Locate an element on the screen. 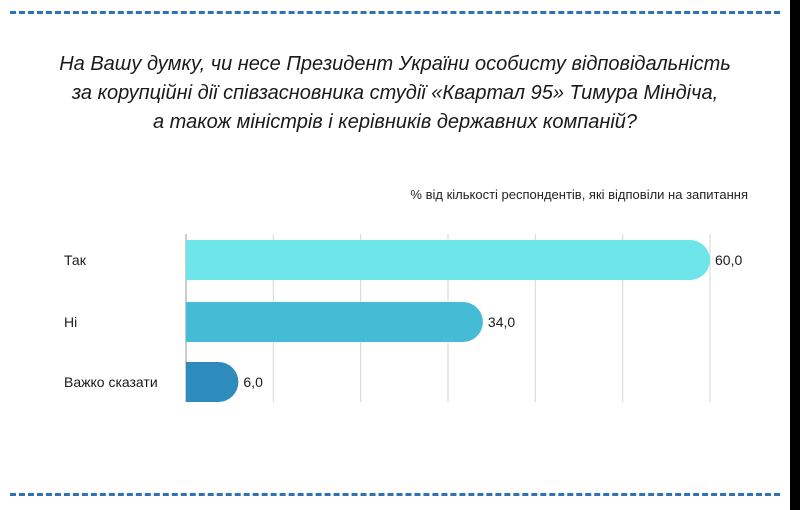 The width and height of the screenshot is (800, 510). data-label: 60,0 is located at coordinates (728, 260).